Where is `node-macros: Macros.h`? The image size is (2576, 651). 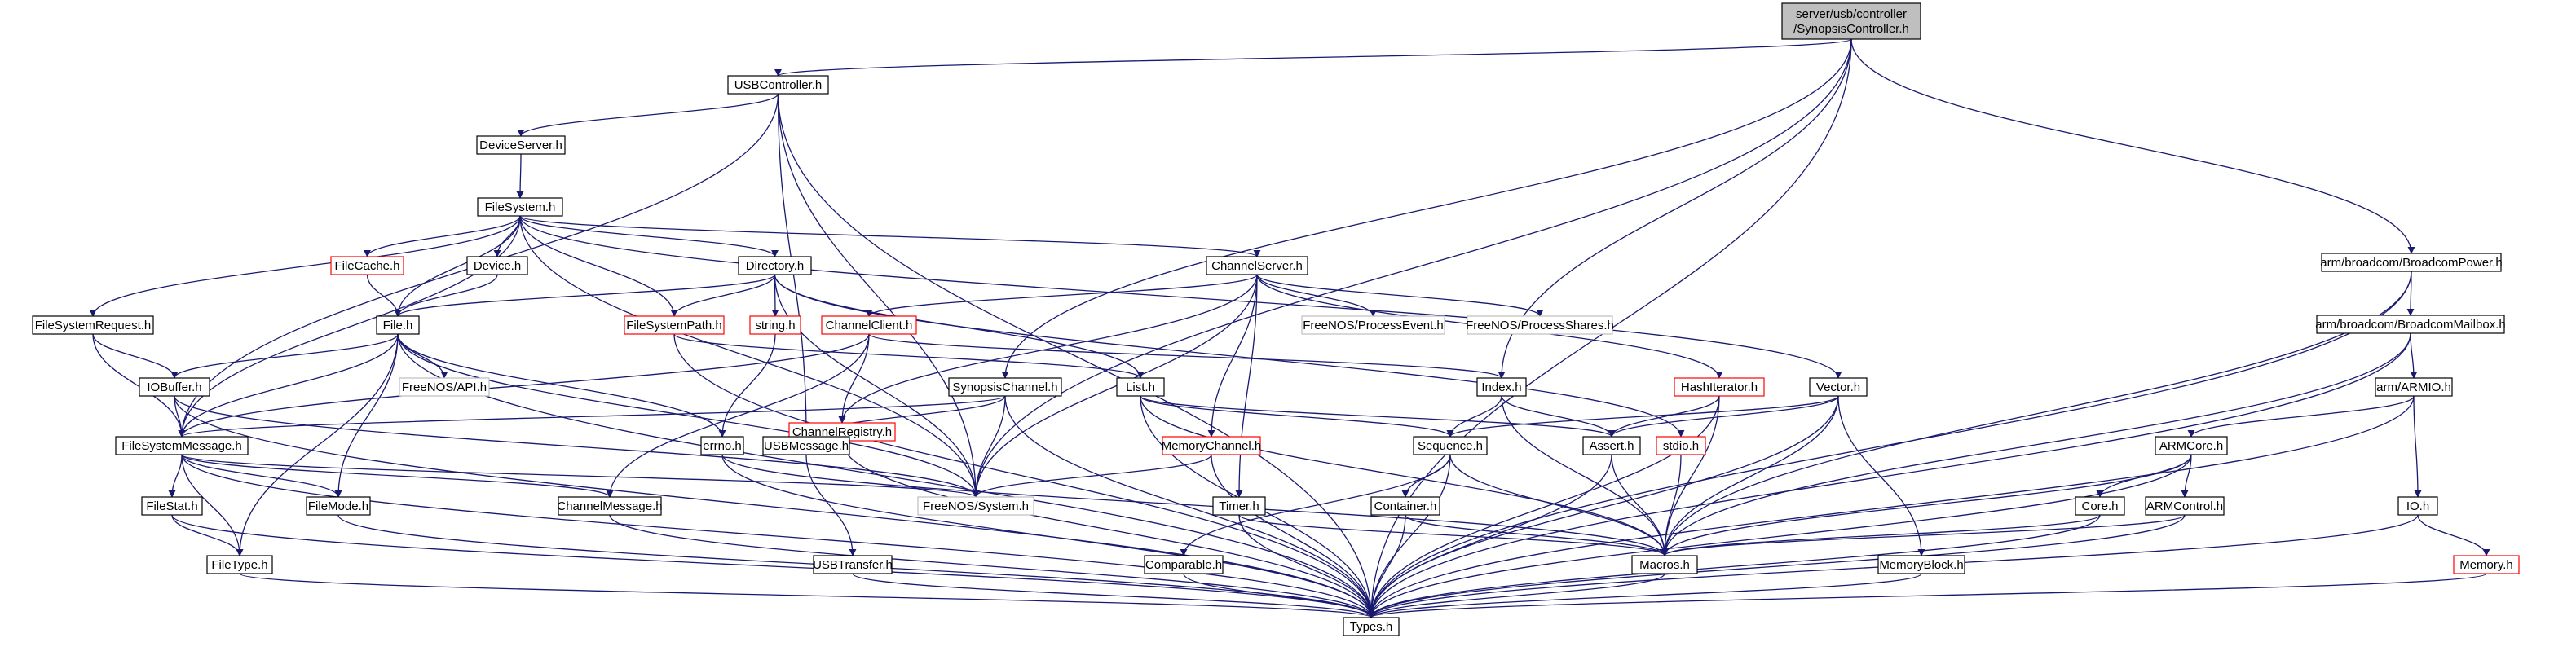
node-macros: Macros.h is located at coordinates (1664, 564).